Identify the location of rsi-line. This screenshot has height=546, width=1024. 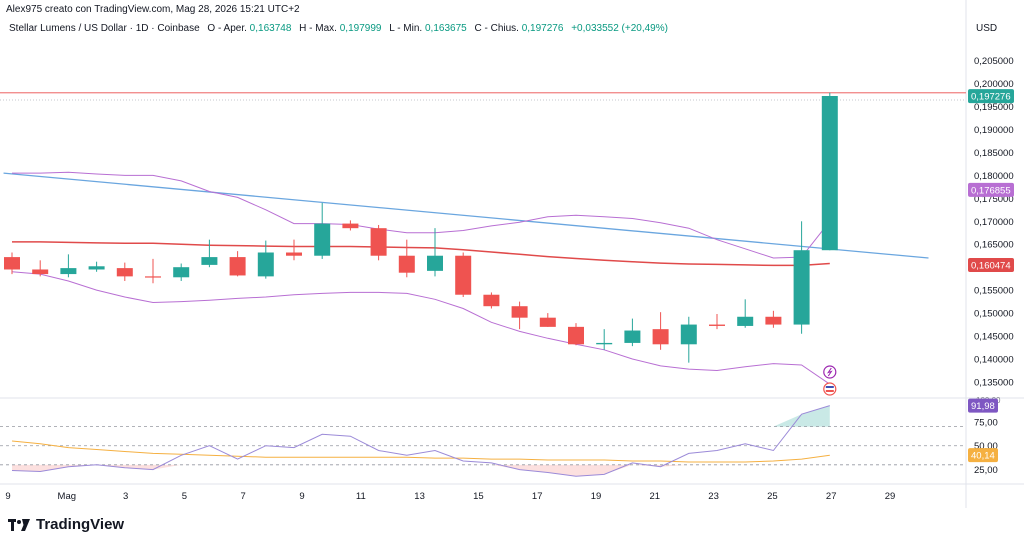
(420, 441).